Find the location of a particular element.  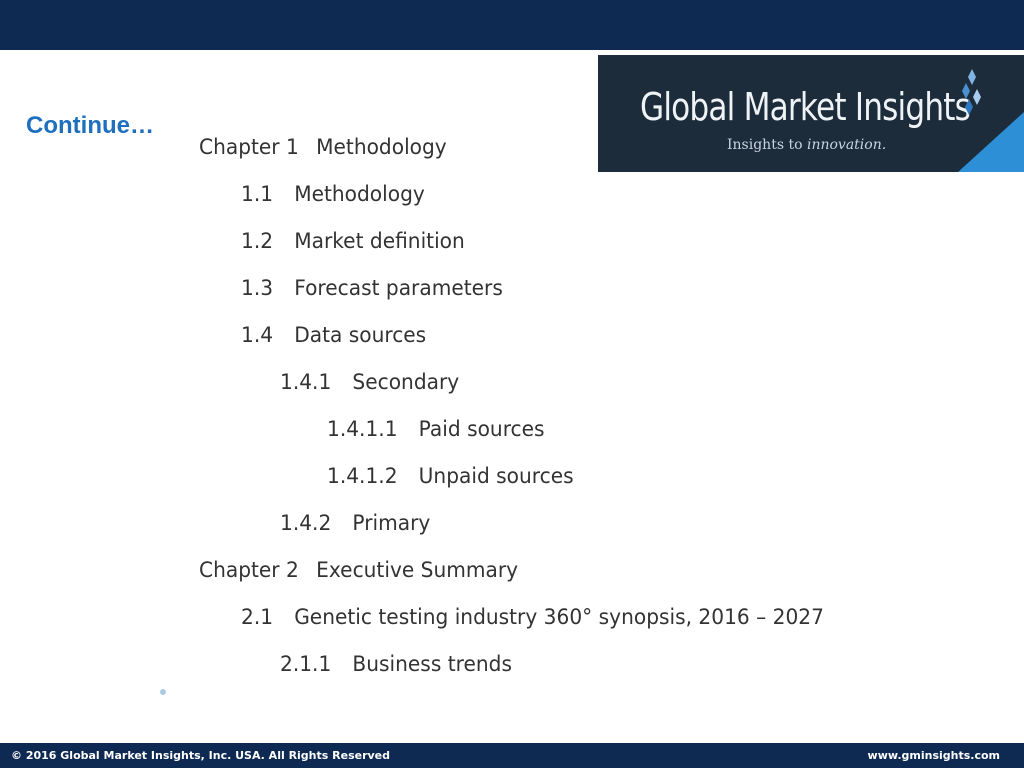

toc-entry: 1.4.1.2 Unpaid sources is located at coordinates (450, 476).